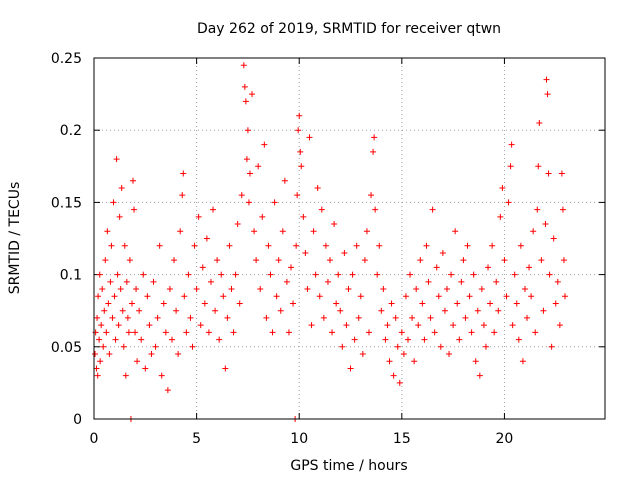  I want to click on x-tick-label: 20, so click(505, 439).